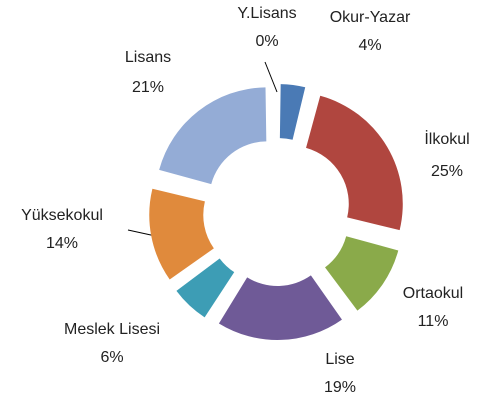 The image size is (483, 406). I want to click on value-label: 21%, so click(148, 87).